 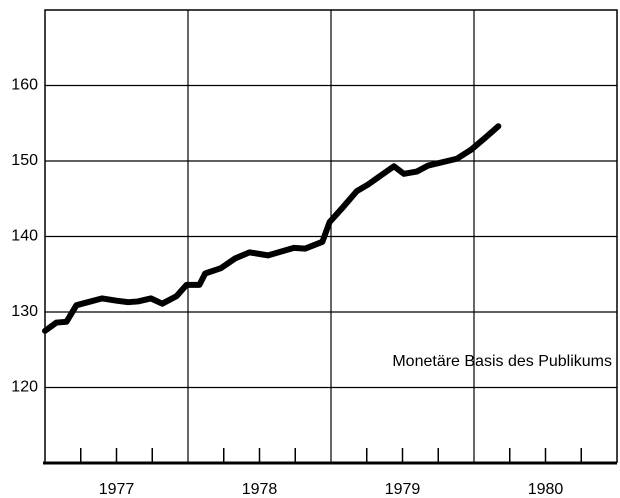 What do you see at coordinates (24, 236) in the screenshot?
I see `y-tick-label: 140` at bounding box center [24, 236].